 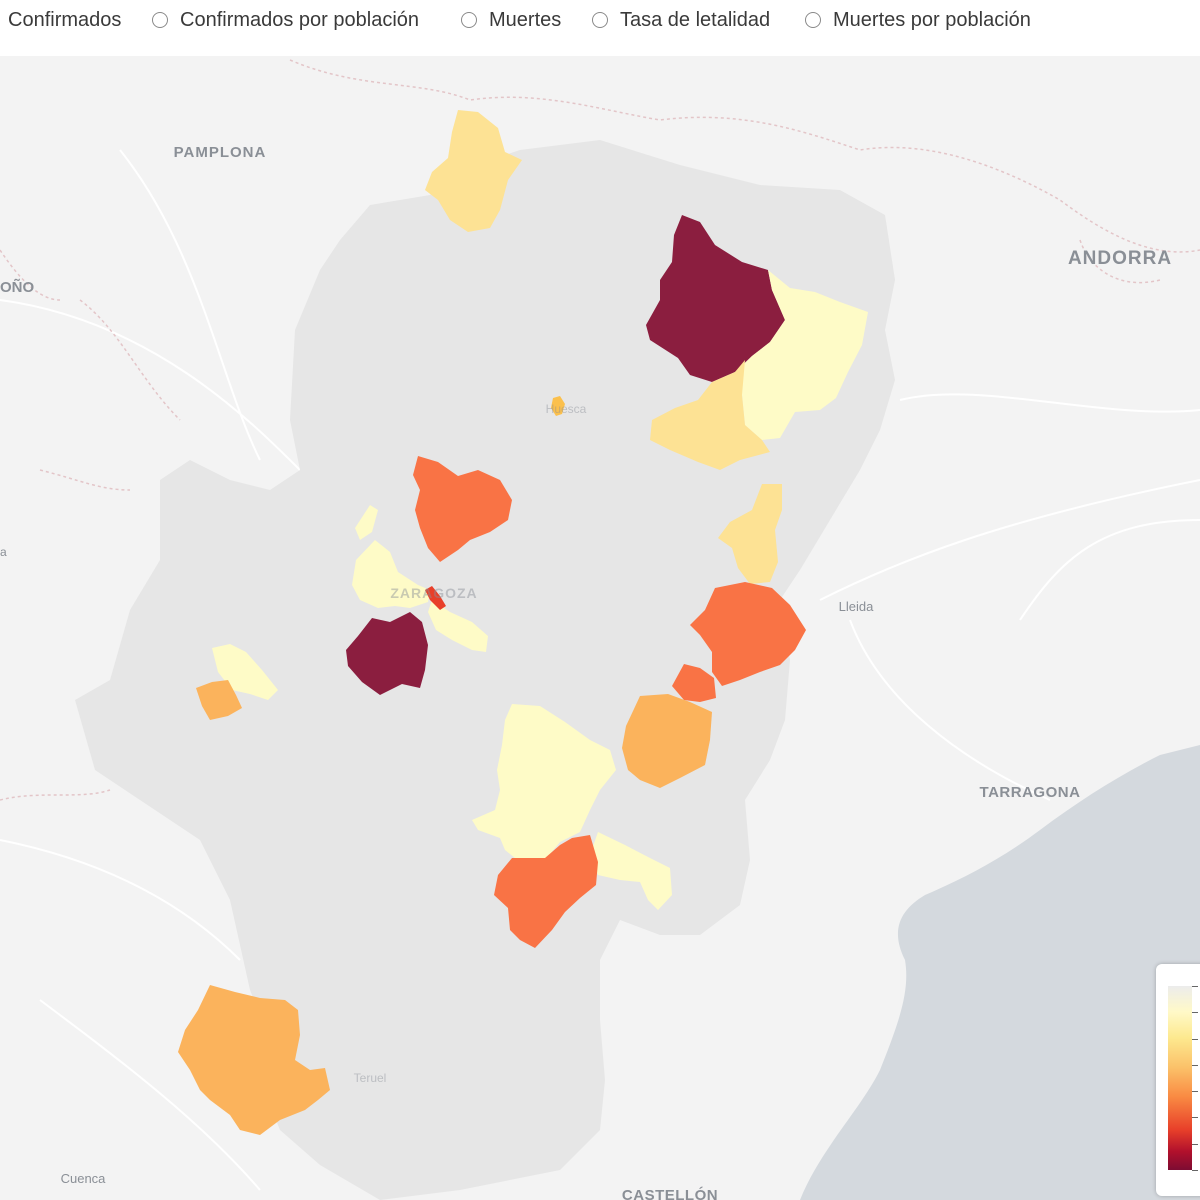 I want to click on place-label-lleida: Lleida, so click(x=856, y=606).